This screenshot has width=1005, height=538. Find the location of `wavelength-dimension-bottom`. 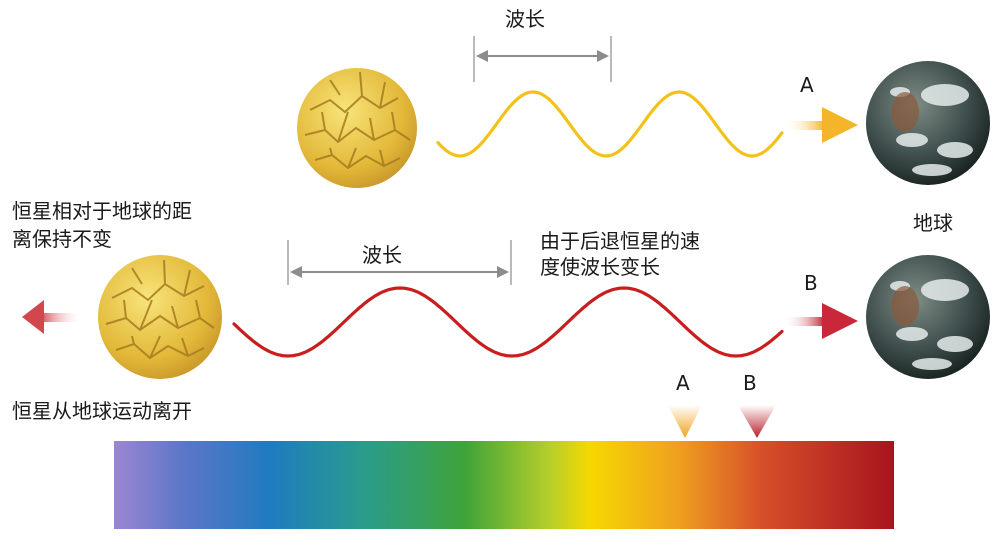

wavelength-dimension-bottom is located at coordinates (399, 262).